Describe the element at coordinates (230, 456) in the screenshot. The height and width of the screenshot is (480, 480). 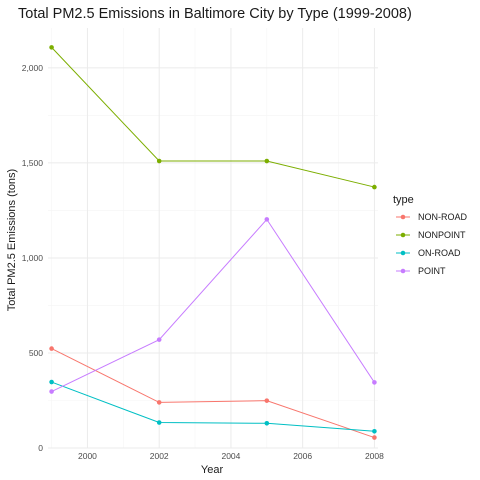
I see `x-tick-label: 2004` at that location.